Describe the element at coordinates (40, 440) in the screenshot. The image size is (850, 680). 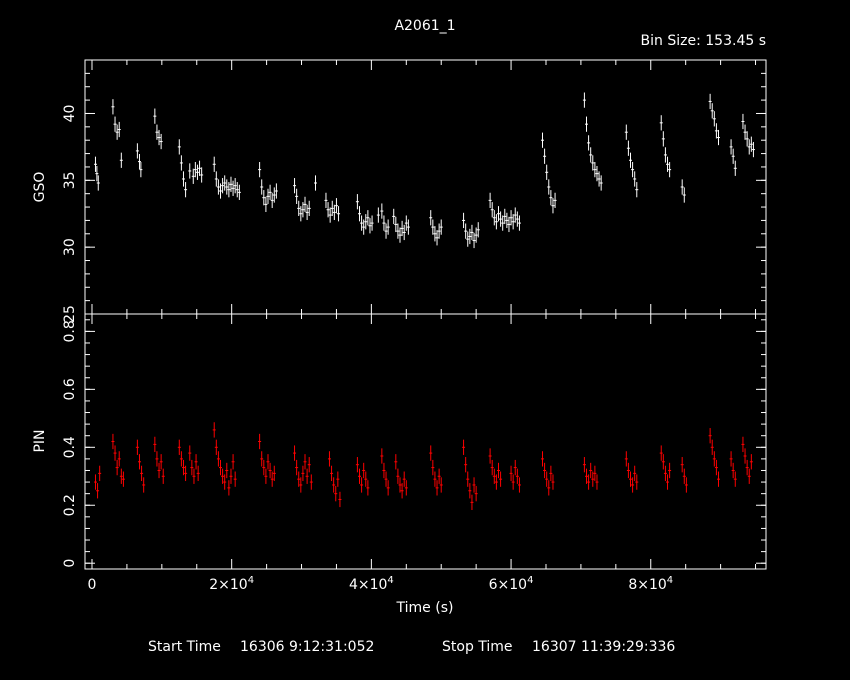
I see `pin-axis-label: PIN` at that location.